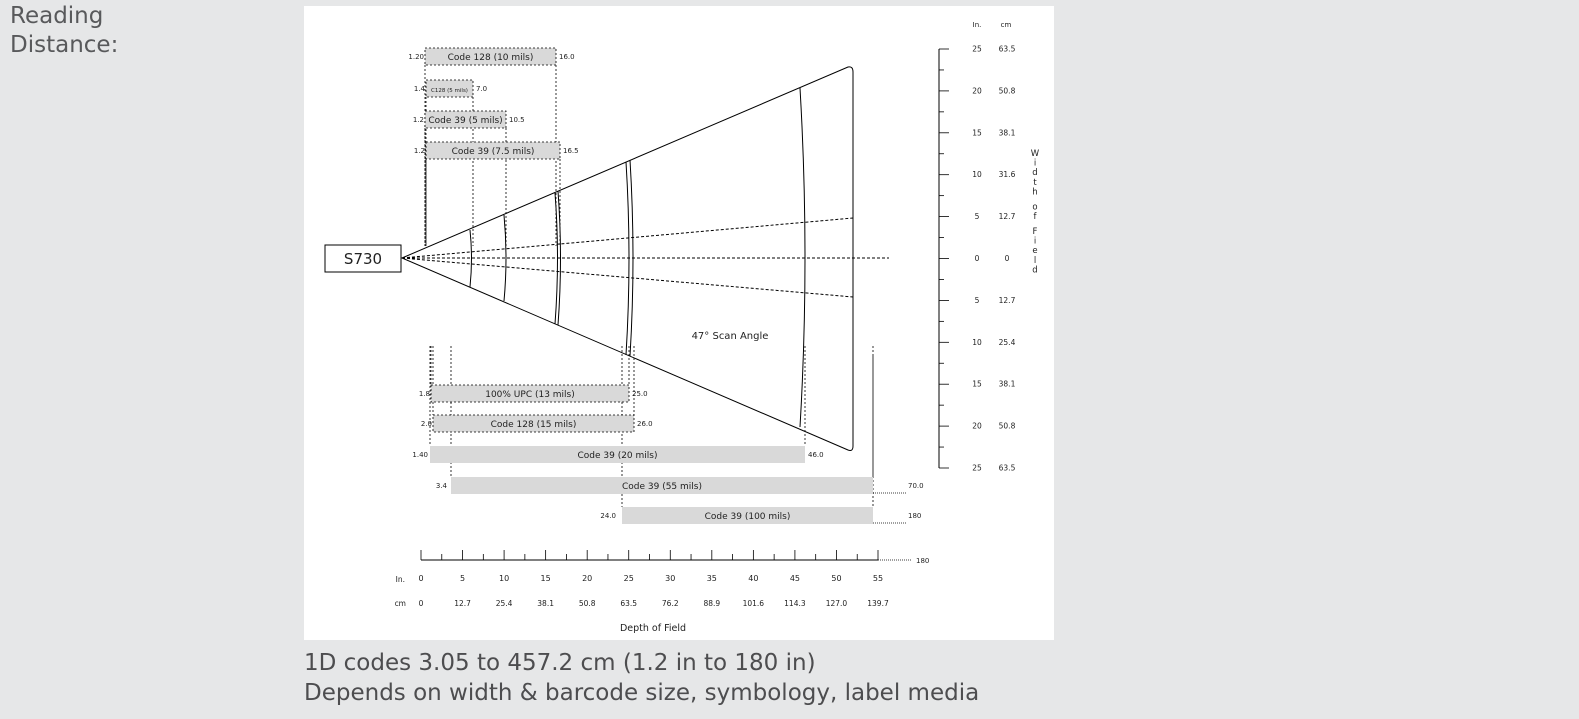  Describe the element at coordinates (517, 120) in the screenshot. I see `range-max-value: 10.5` at that location.